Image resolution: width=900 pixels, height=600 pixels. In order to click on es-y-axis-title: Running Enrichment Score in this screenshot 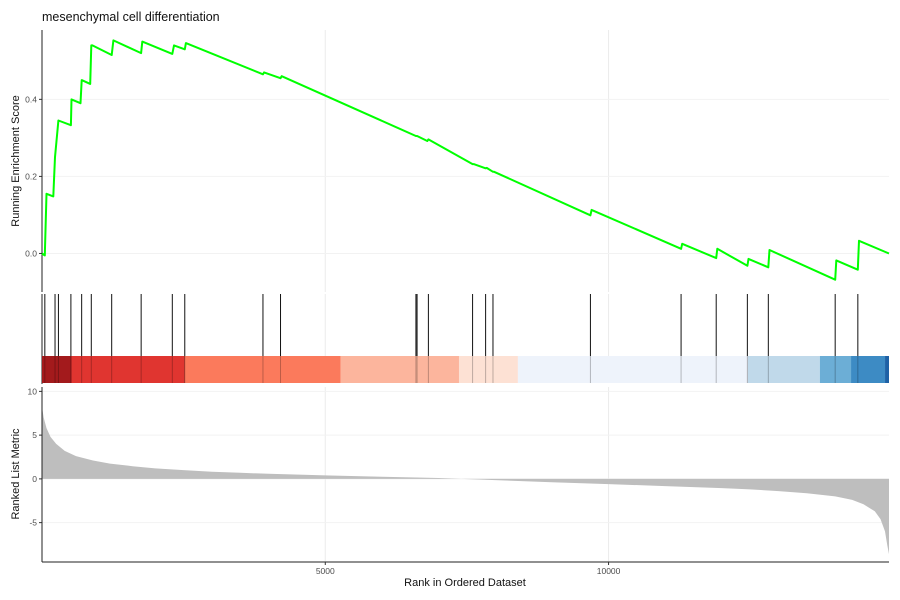, I will do `click(16, 160)`.